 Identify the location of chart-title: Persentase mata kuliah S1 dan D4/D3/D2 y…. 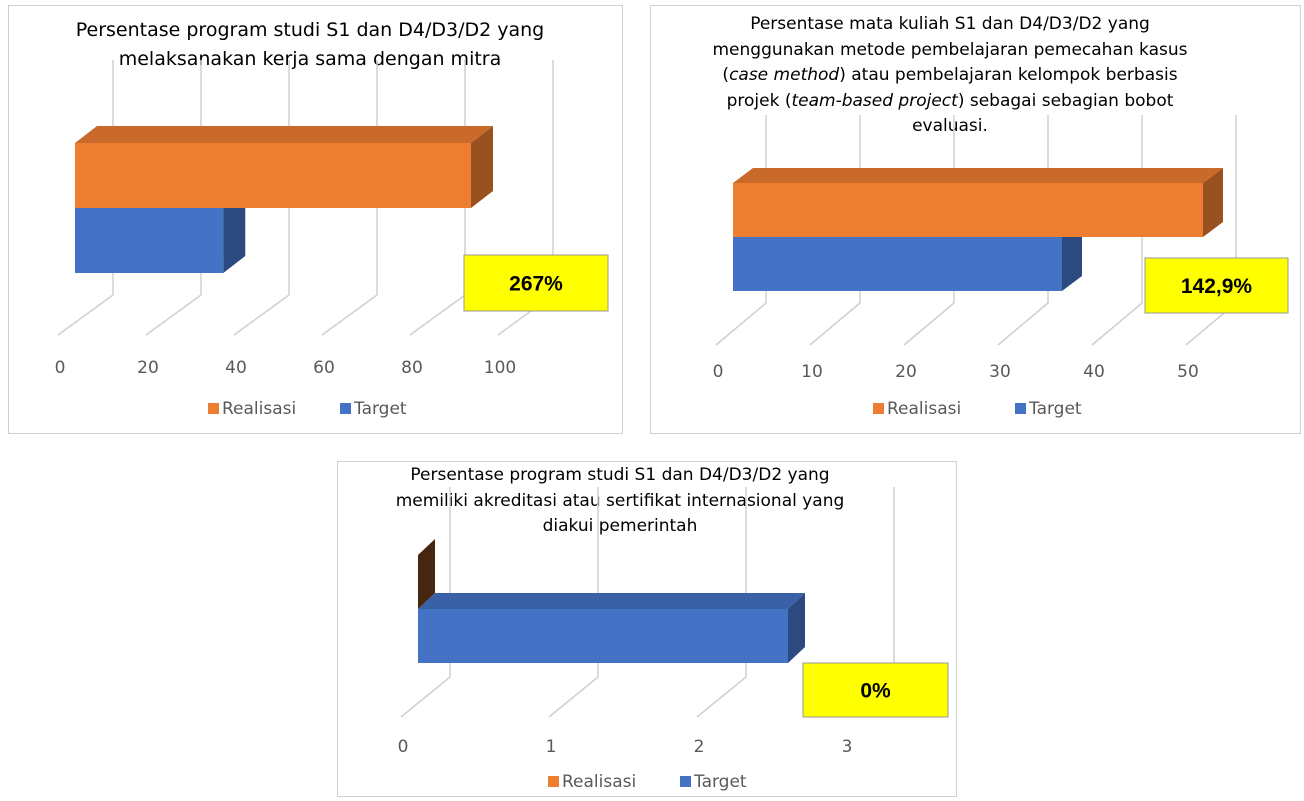
(950, 76).